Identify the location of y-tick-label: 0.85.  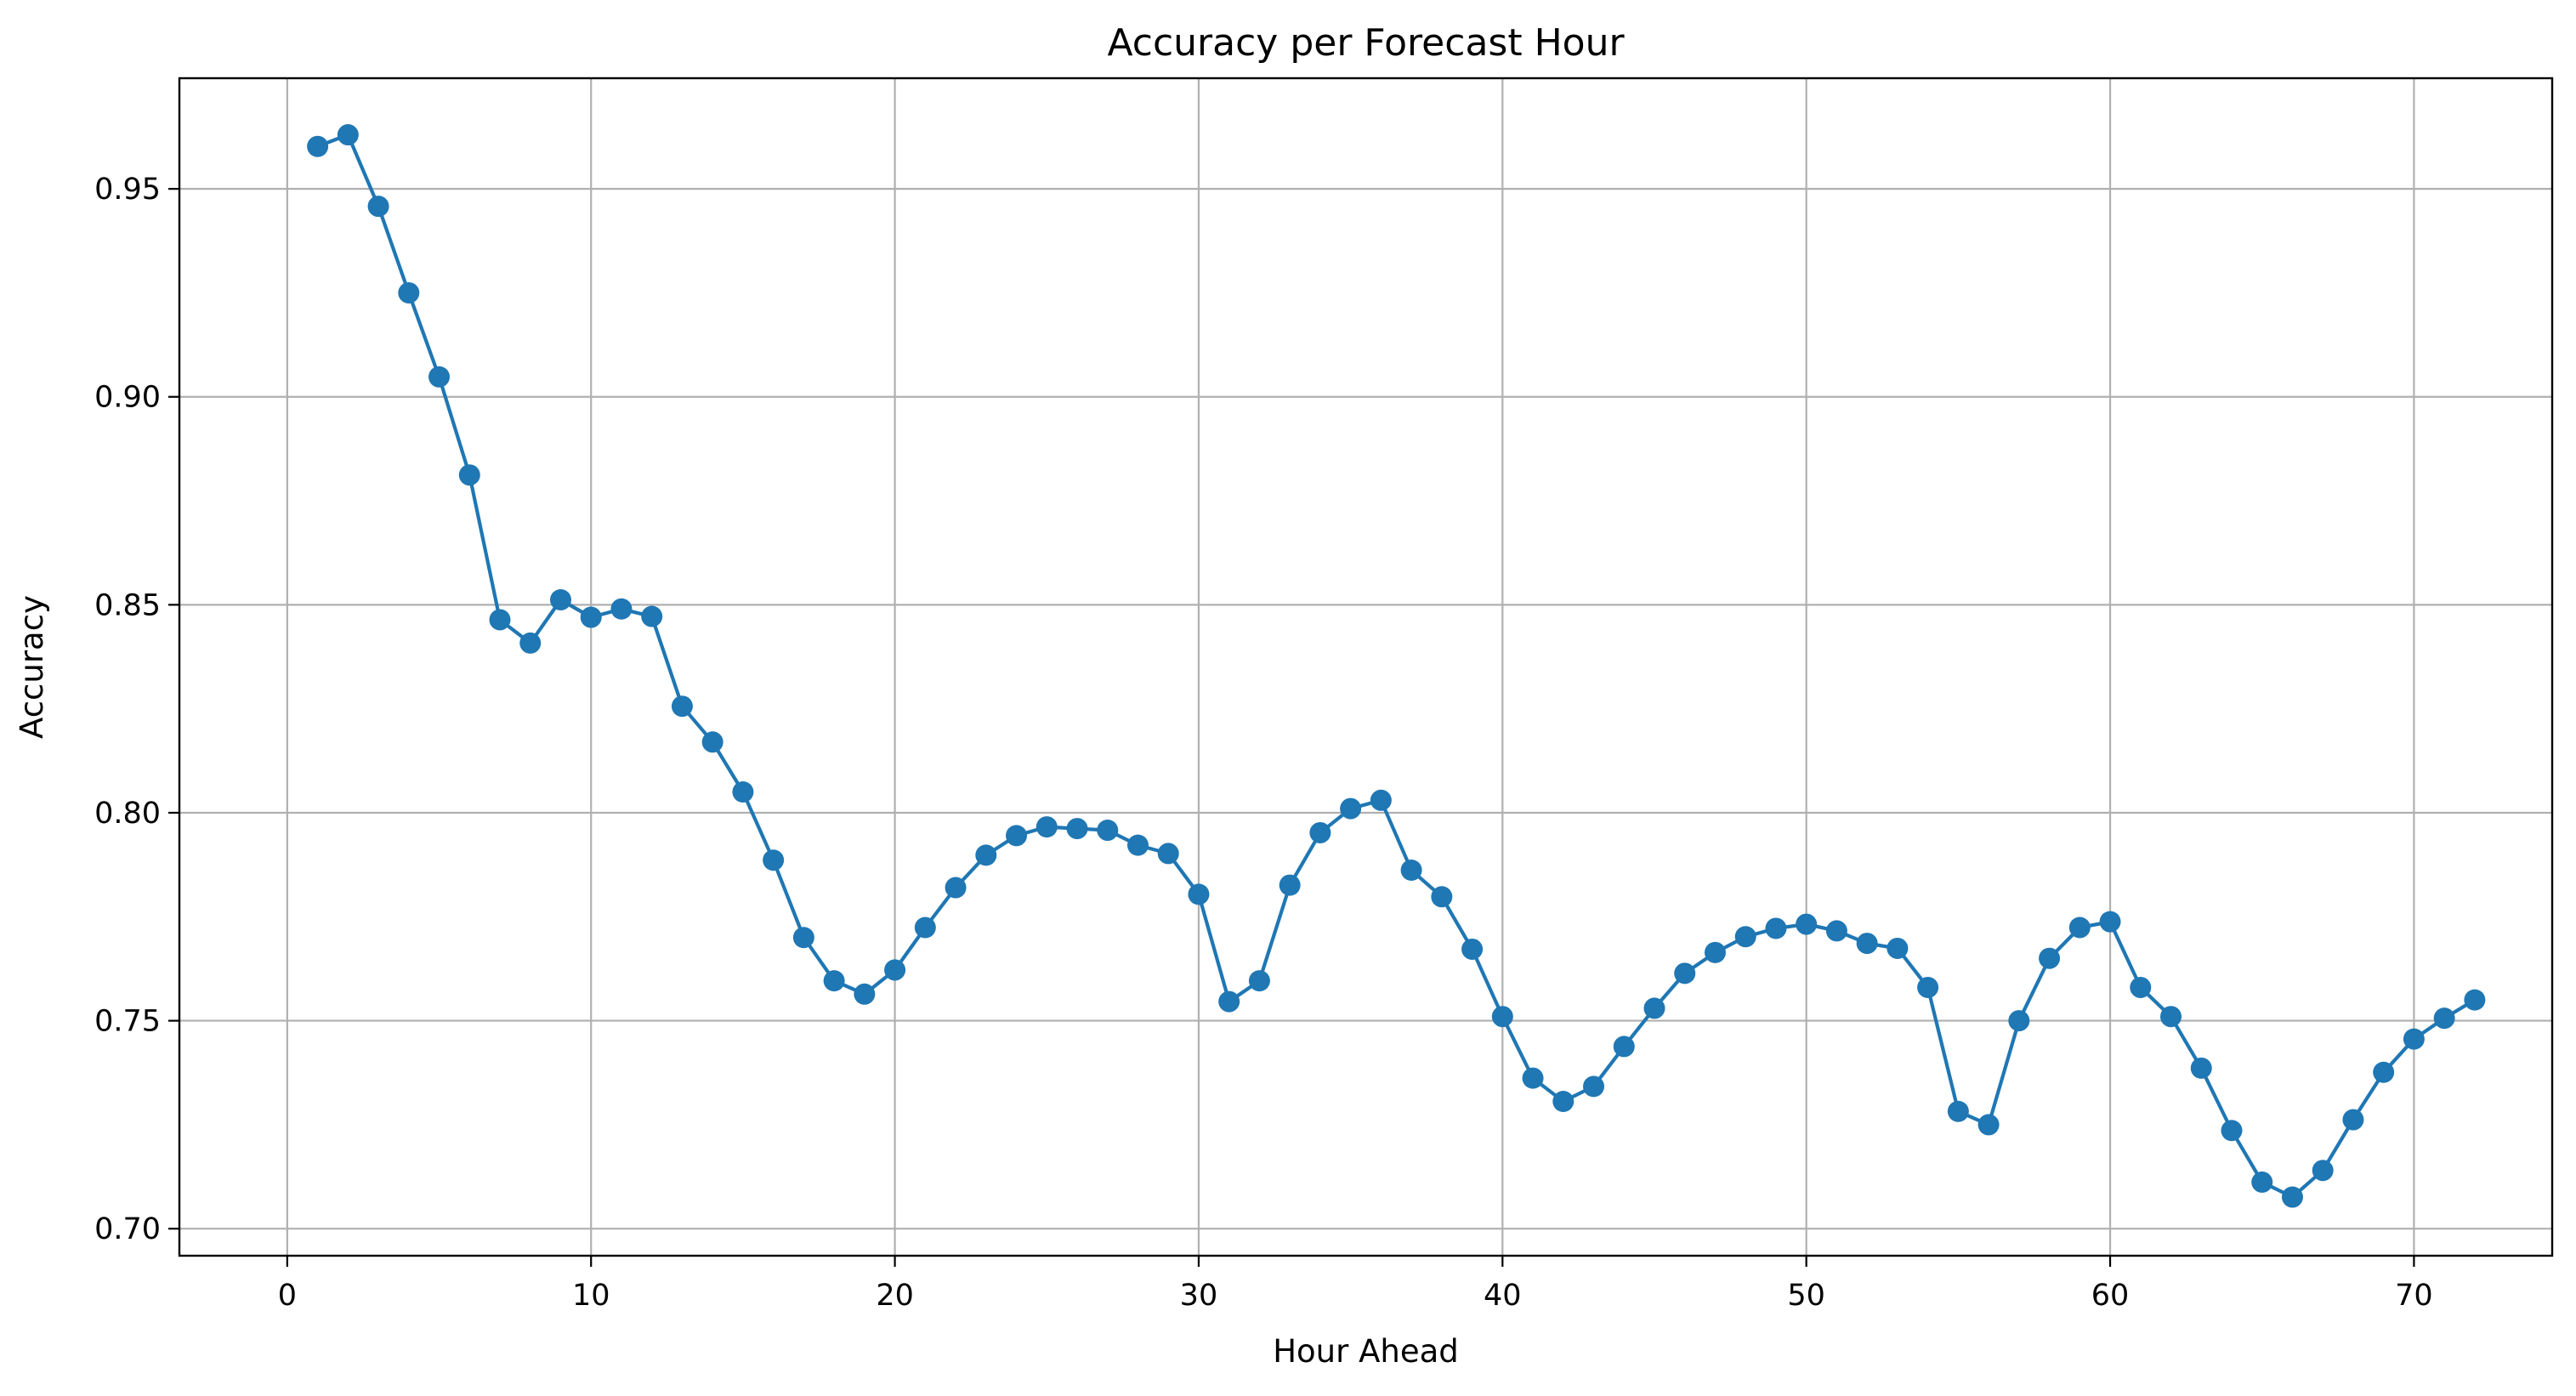
(128, 605).